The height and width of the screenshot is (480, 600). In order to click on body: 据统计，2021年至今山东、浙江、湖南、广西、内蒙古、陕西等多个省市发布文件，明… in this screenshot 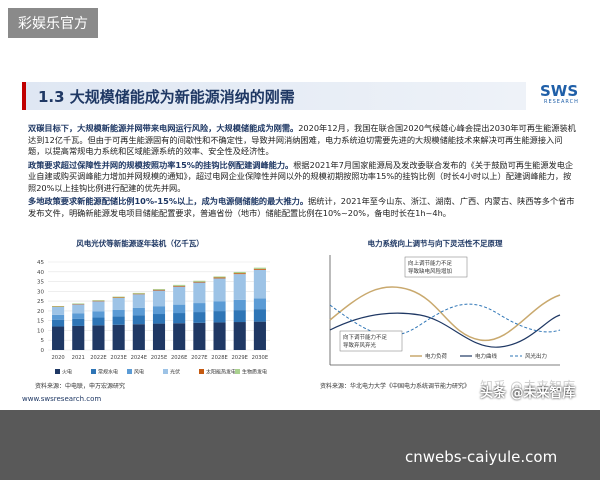, I will do `click(301, 207)`.